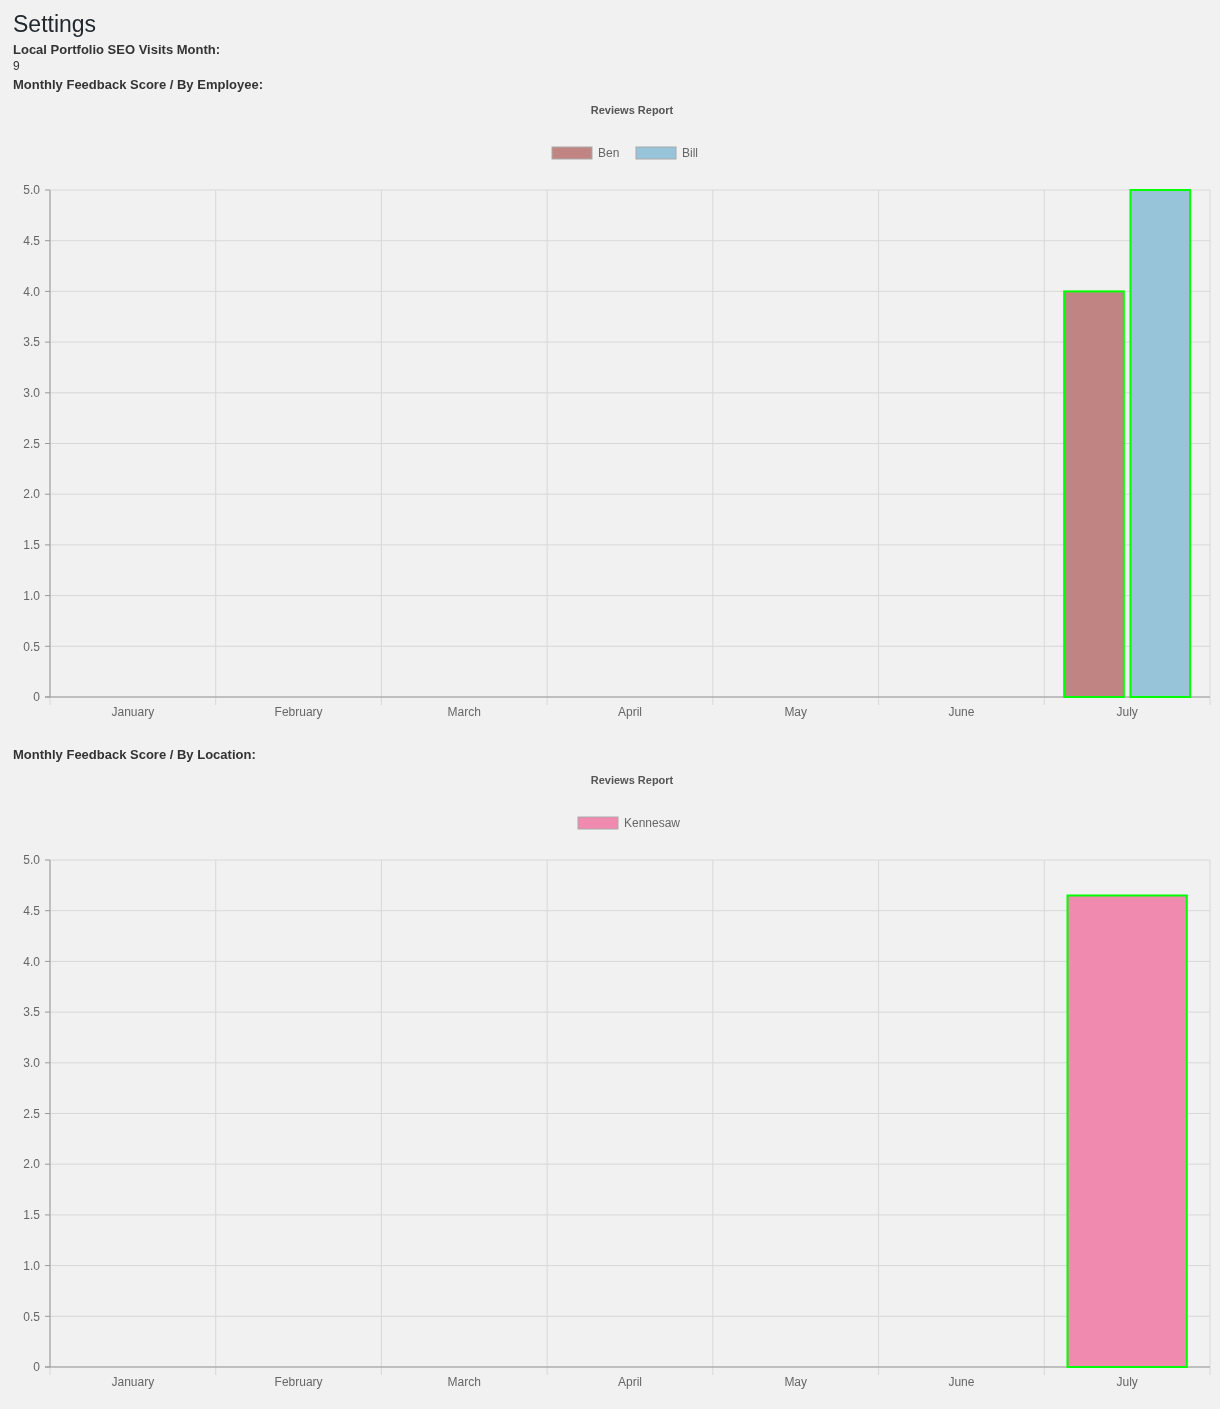 This screenshot has width=1220, height=1409. What do you see at coordinates (138, 84) in the screenshot?
I see `chart-subtitle: Monthly Feedback Score / By Employee:` at bounding box center [138, 84].